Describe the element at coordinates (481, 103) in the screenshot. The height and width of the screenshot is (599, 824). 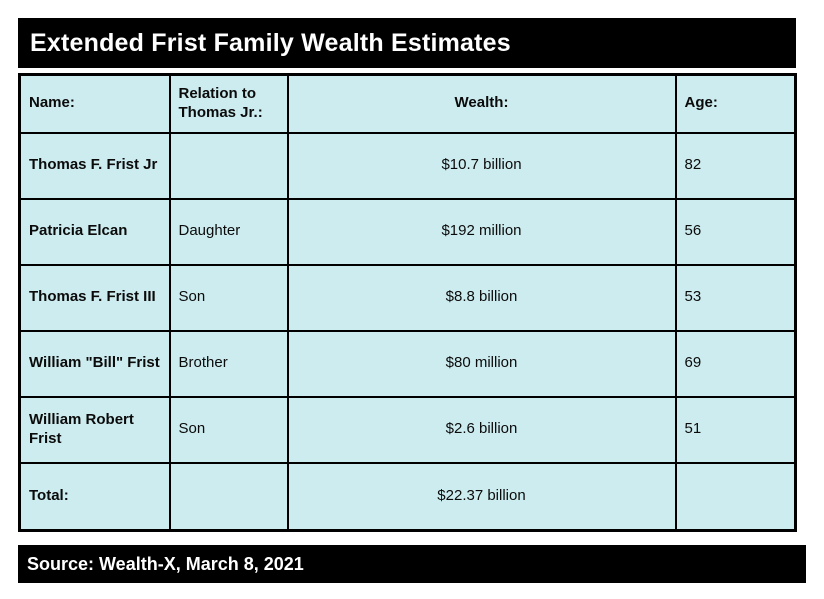
I see `column-header-wealth: Wealth:` at that location.